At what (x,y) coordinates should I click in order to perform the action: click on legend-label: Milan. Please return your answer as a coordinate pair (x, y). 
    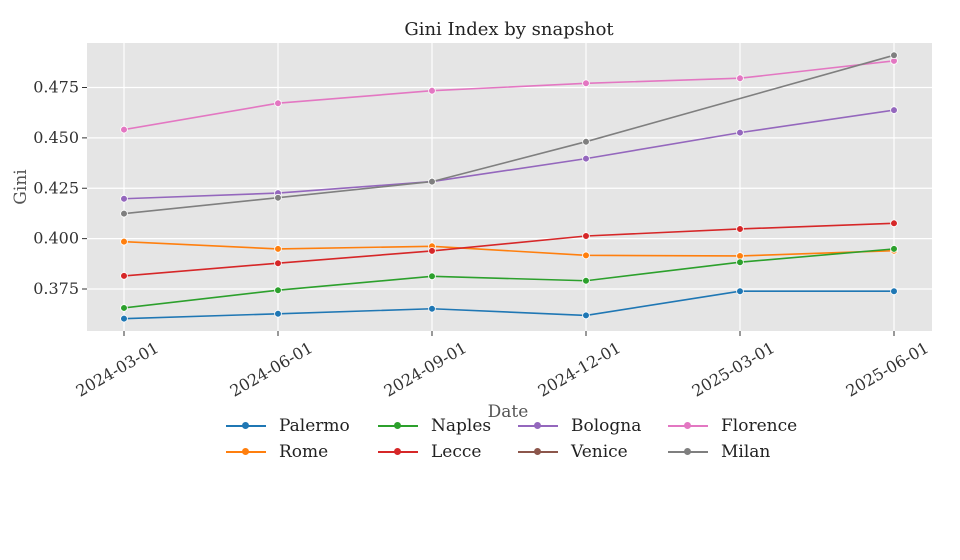
    Looking at the image, I should click on (746, 451).